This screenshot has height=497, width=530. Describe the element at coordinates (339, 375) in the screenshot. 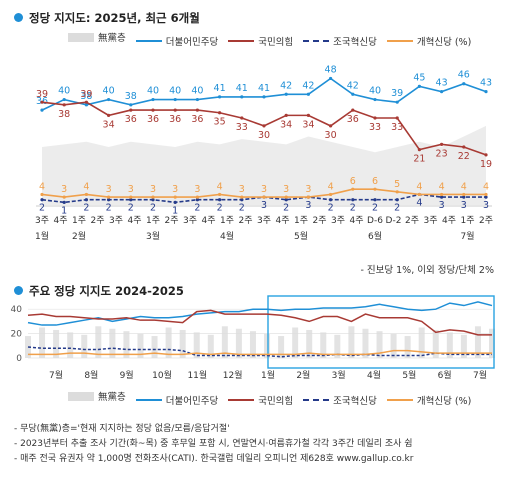

I see `month-tick-label: 3월` at that location.